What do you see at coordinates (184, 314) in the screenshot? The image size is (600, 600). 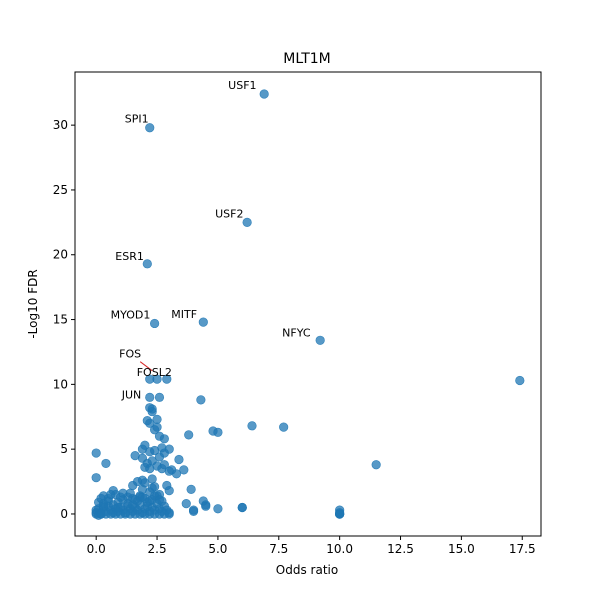 I see `annotation-mitf: MITF` at bounding box center [184, 314].